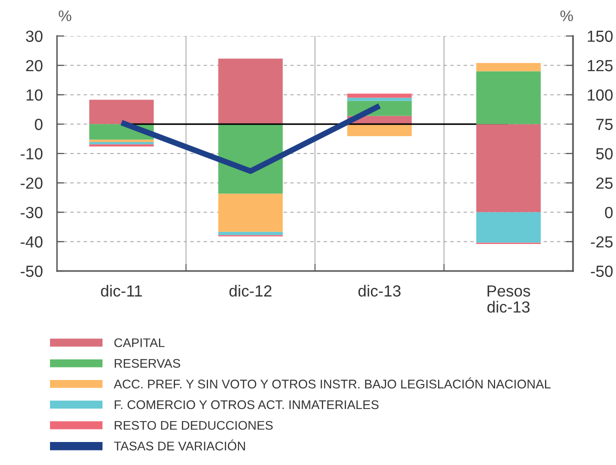 The width and height of the screenshot is (616, 465). Describe the element at coordinates (193, 425) in the screenshot. I see `legend-label: RESTO DE DEDUCCIONES` at that location.